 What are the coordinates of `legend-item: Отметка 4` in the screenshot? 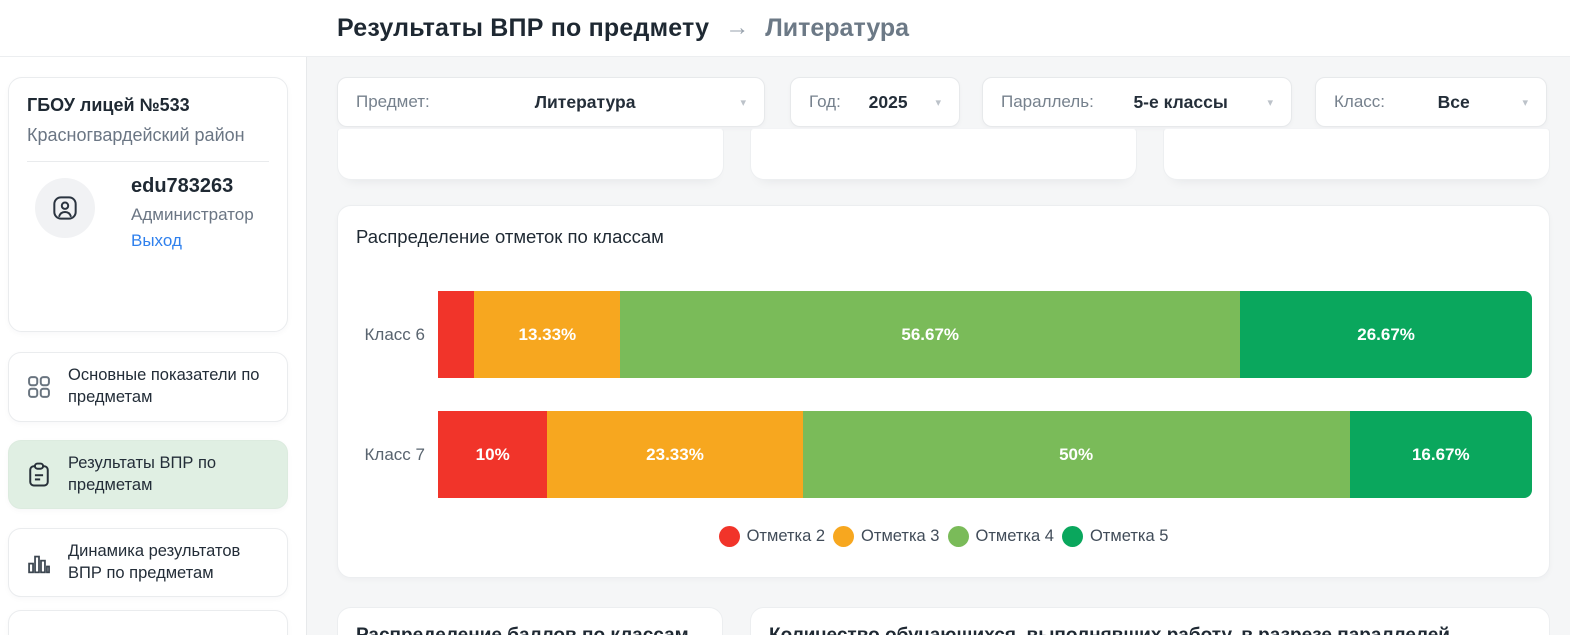 It's located at (1000, 536).